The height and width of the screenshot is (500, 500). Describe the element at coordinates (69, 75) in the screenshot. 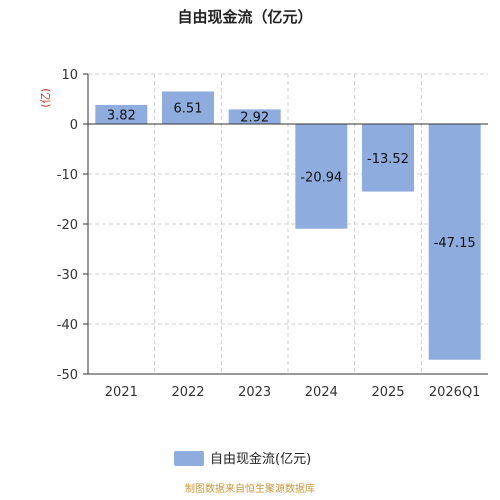

I see `y-tick-label: 10` at that location.